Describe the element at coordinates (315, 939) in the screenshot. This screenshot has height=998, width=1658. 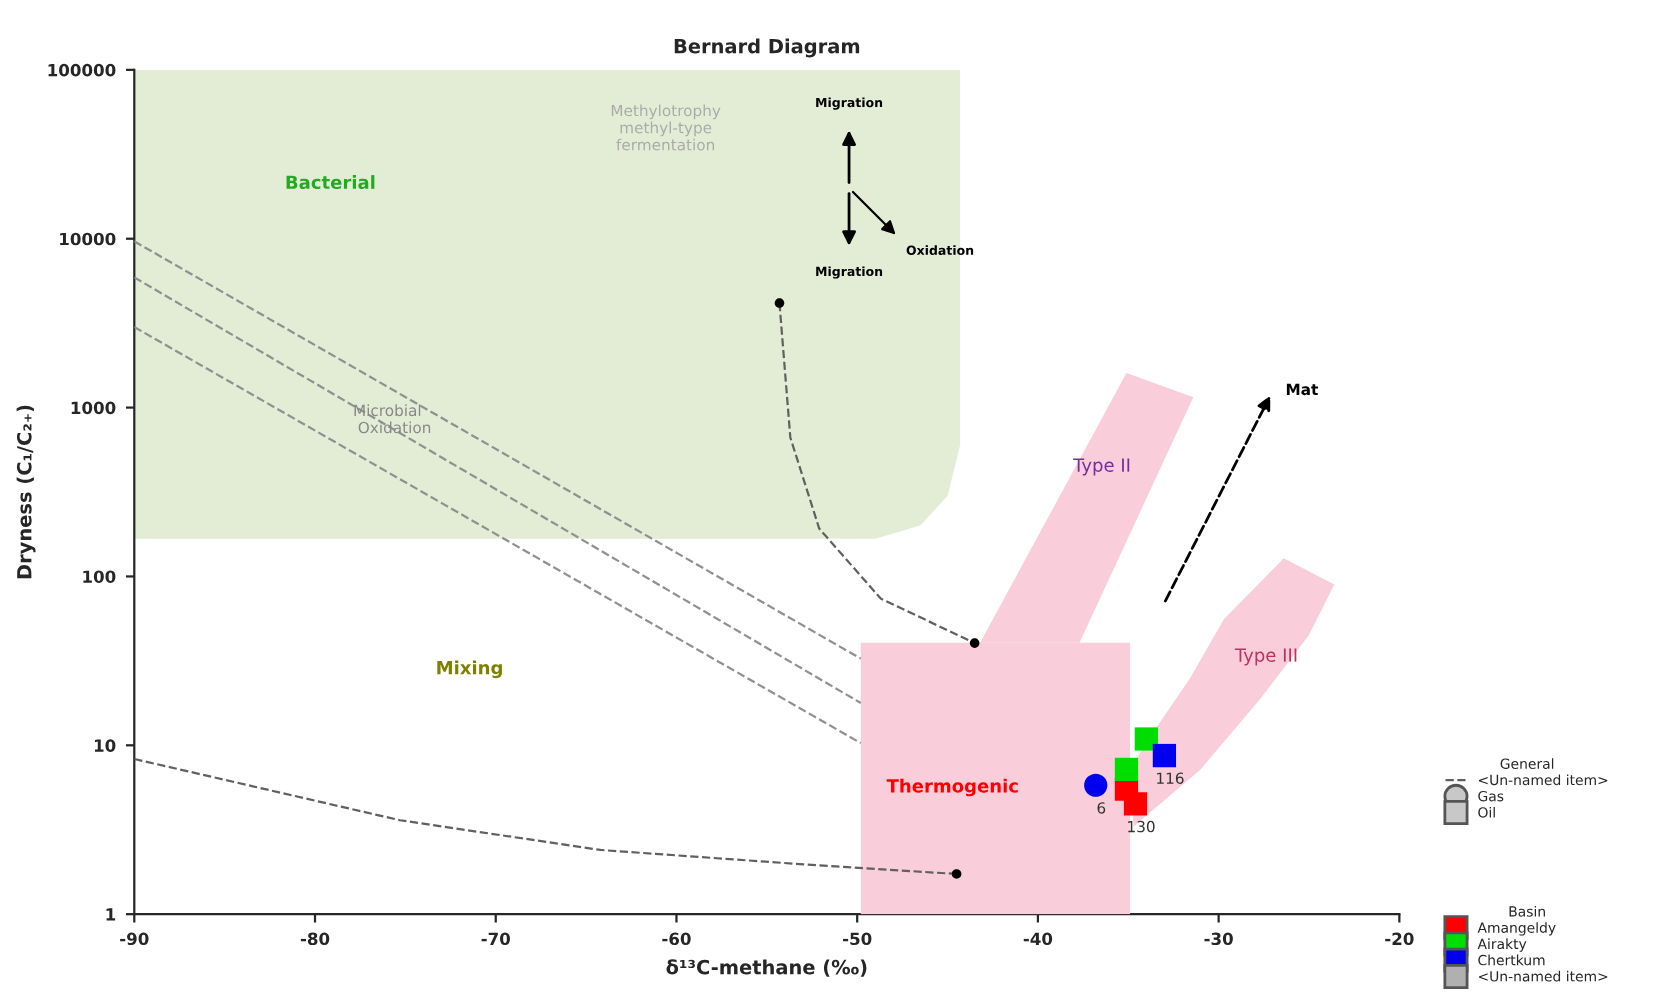
I see `x-tick-label: -80` at that location.